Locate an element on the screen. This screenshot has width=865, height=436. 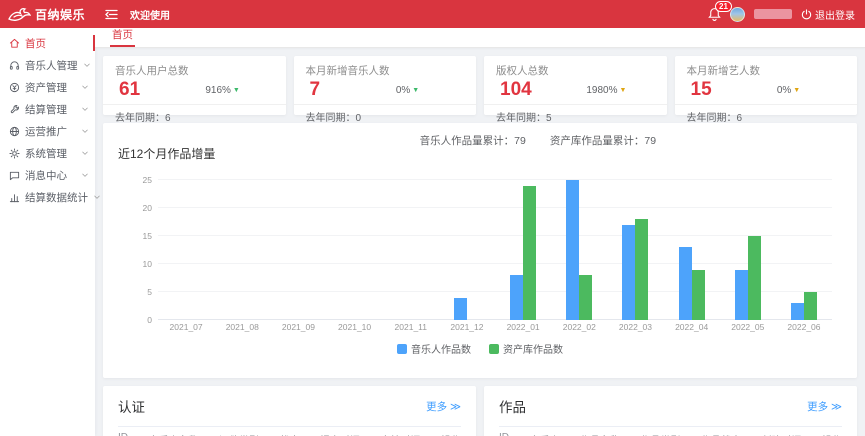
logout-button: 退出登录 is located at coordinates (828, 14).